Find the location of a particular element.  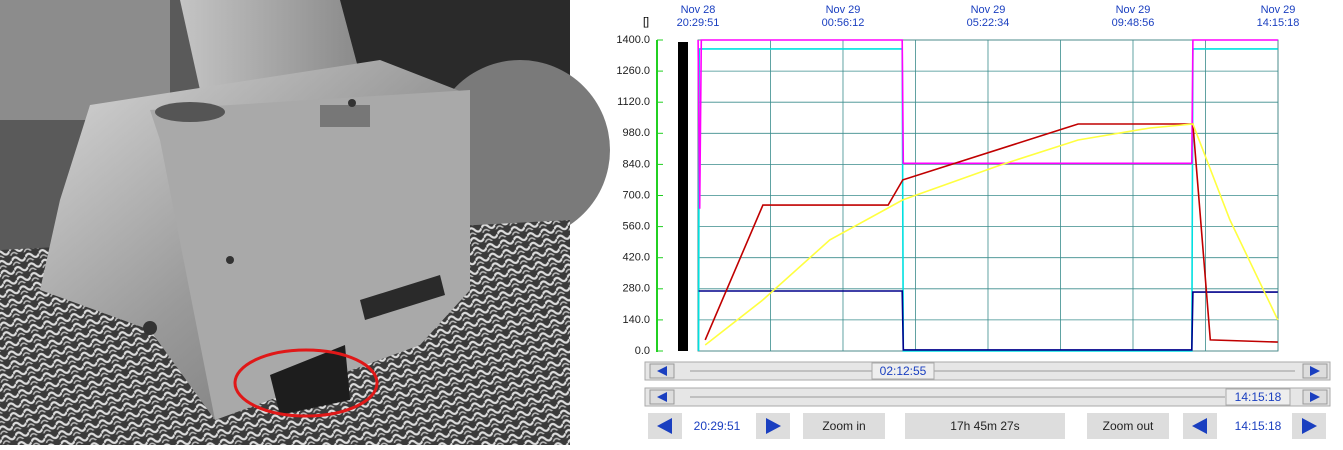

y-tick-label: 1260.0 is located at coordinates (633, 71).